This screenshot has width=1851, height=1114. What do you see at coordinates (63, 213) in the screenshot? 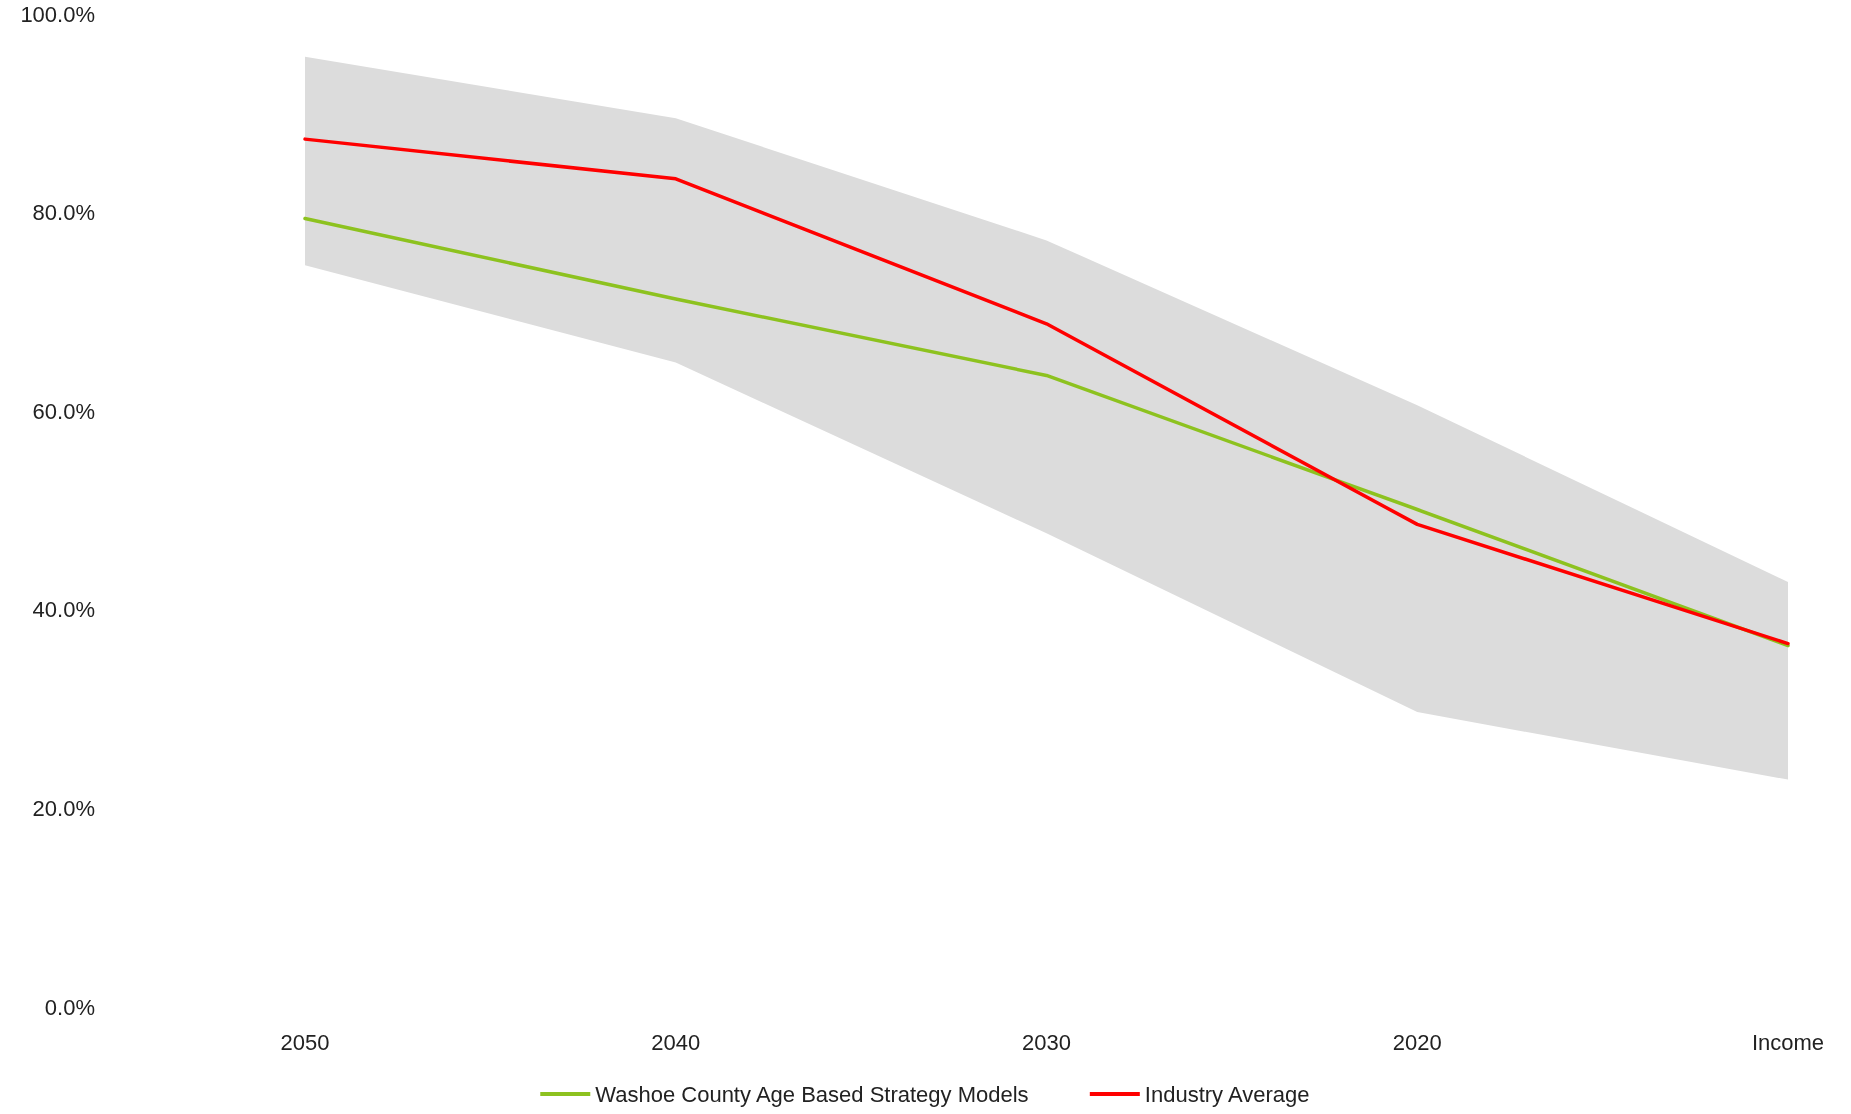
I see `y-tick-label: 80.0%` at bounding box center [63, 213].